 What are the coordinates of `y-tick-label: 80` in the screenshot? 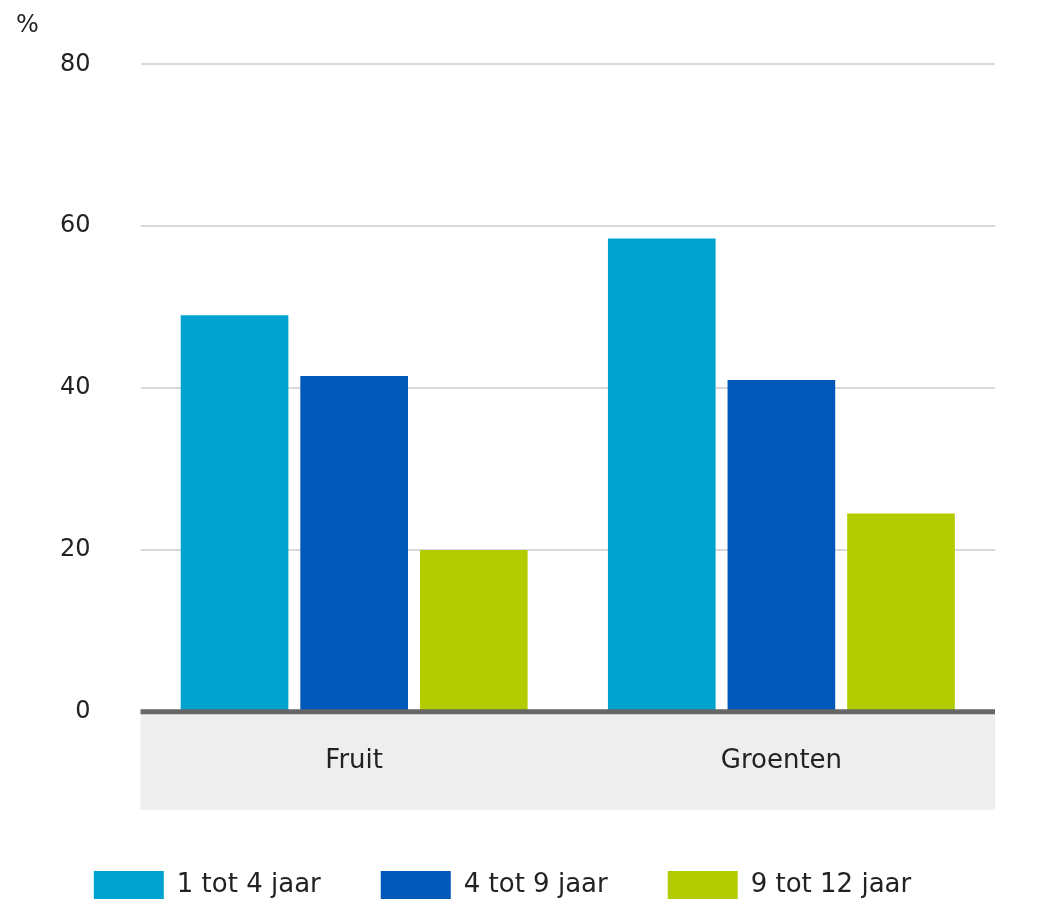 It's located at (75, 62).